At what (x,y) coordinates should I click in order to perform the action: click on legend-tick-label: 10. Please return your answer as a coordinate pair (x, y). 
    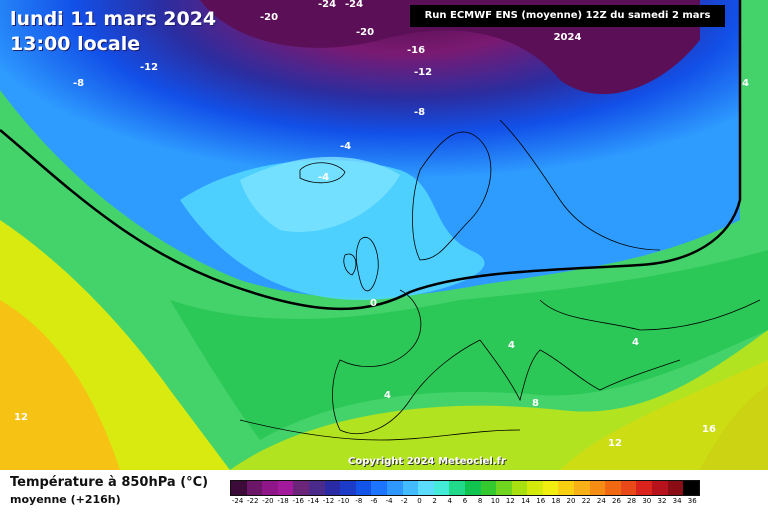
    Looking at the image, I should click on (495, 501).